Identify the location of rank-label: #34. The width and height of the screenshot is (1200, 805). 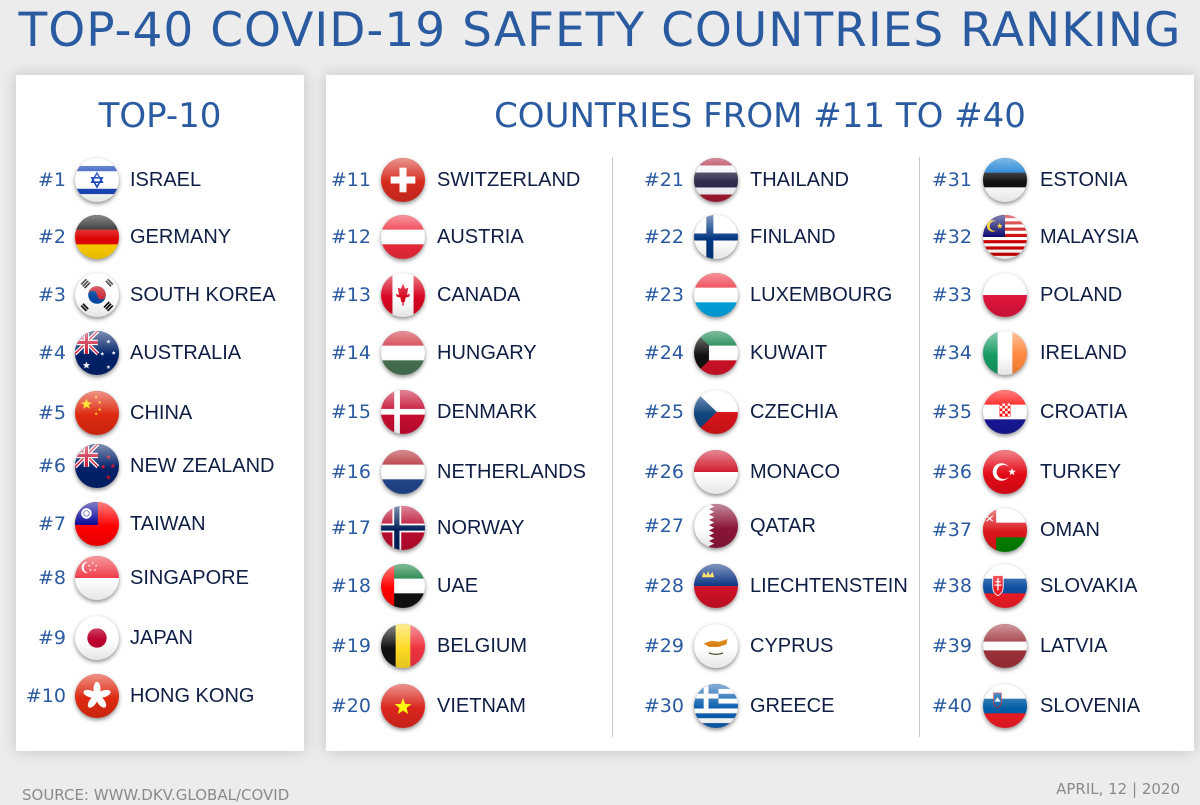
(951, 353).